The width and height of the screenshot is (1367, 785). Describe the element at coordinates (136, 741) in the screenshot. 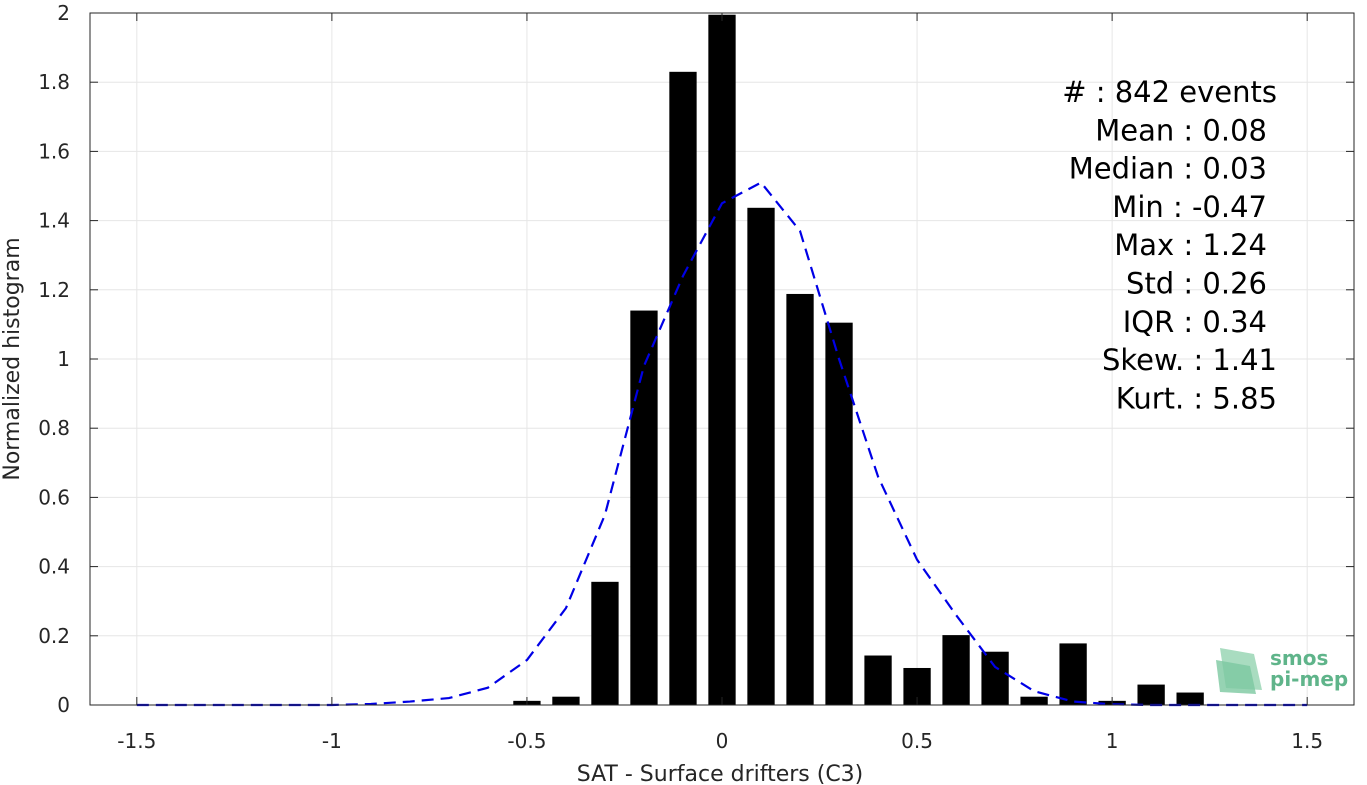

I see `x-tick-label: -1.5` at that location.